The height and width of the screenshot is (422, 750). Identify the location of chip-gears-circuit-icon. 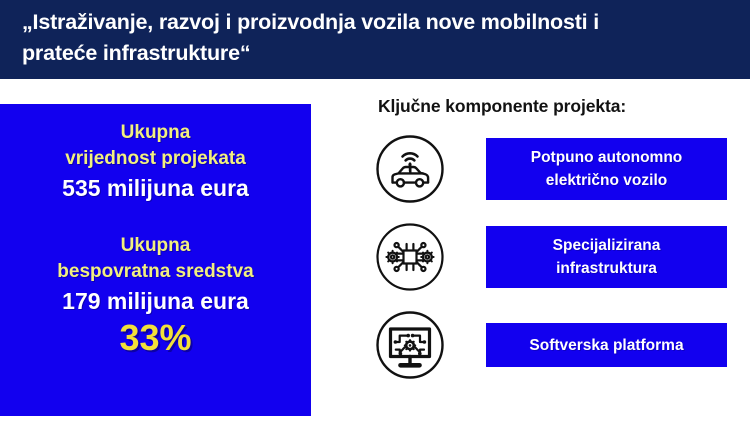
(410, 257).